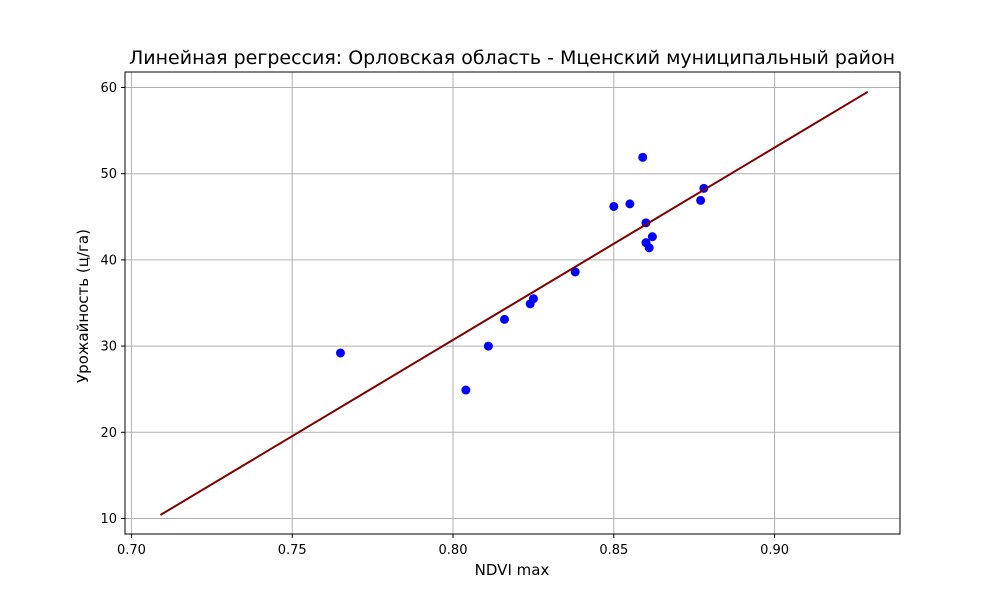 This screenshot has width=1000, height=600. I want to click on x-tick-label: 0.75, so click(292, 550).